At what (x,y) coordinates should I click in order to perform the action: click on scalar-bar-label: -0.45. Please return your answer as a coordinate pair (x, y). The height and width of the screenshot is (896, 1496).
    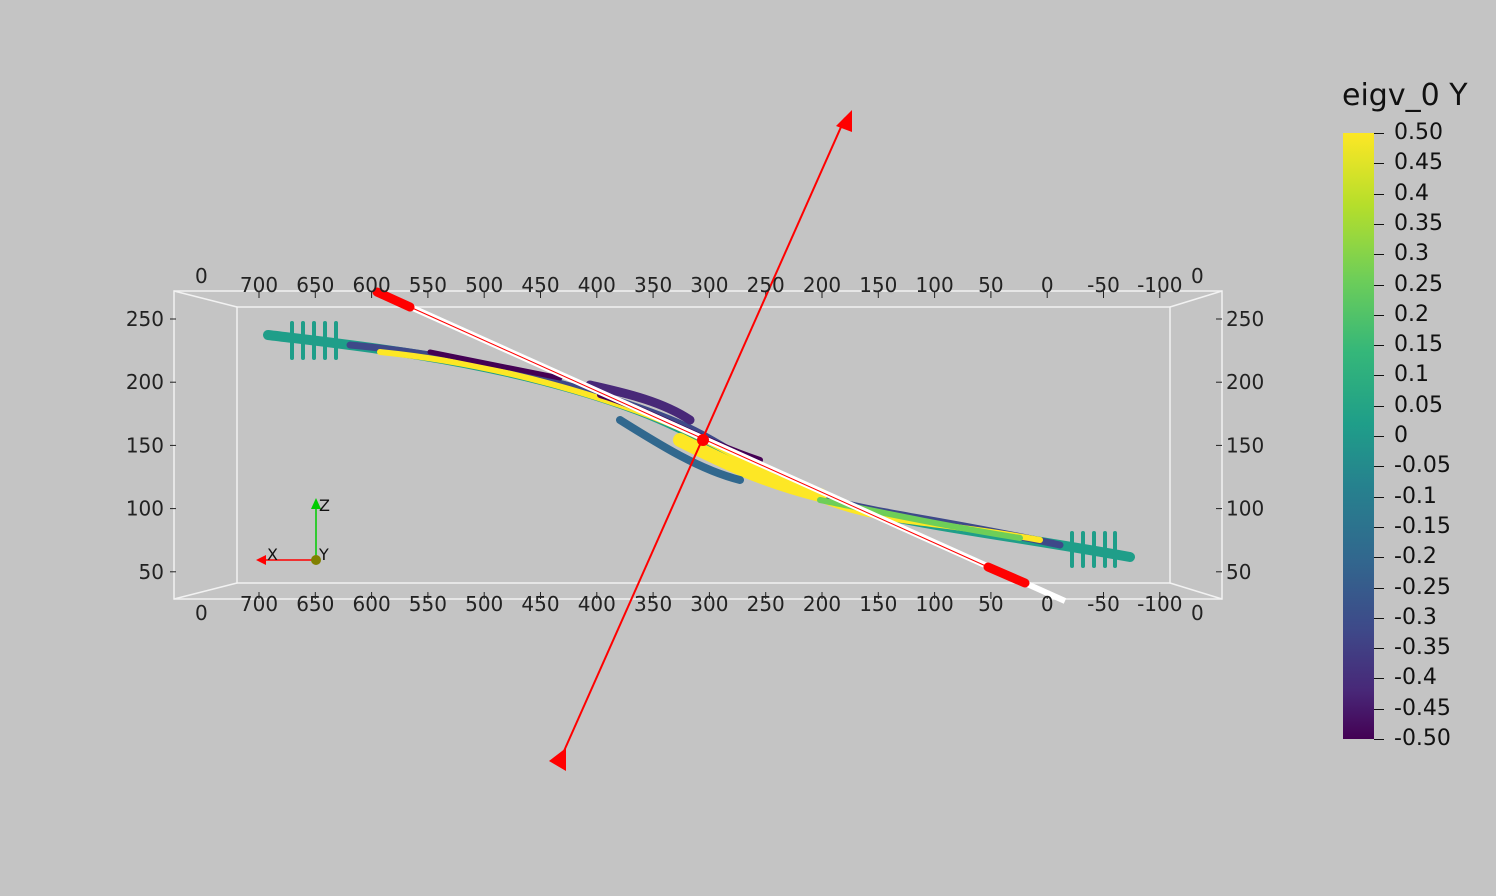
    Looking at the image, I should click on (1422, 708).